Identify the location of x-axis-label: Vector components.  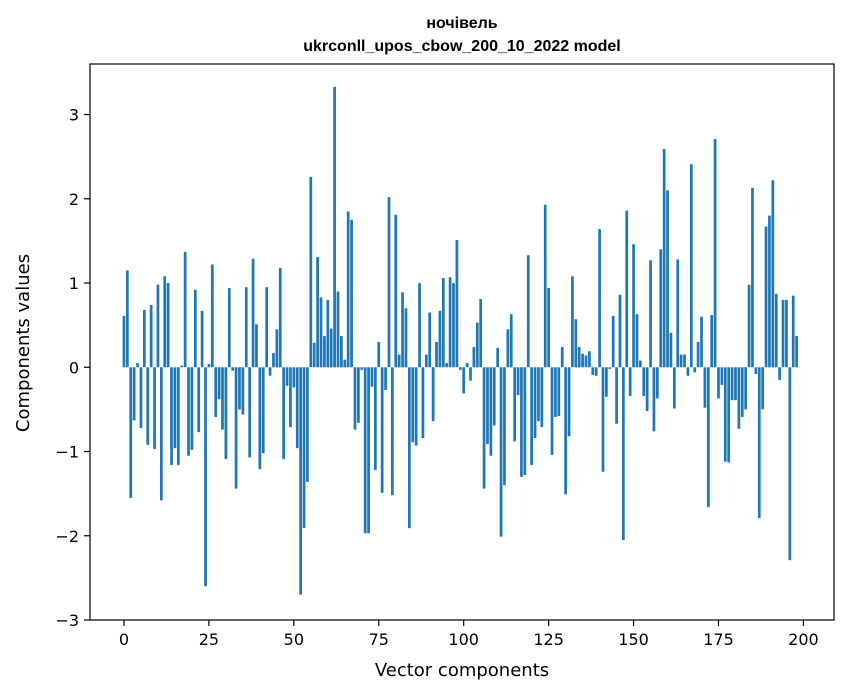
(462, 670).